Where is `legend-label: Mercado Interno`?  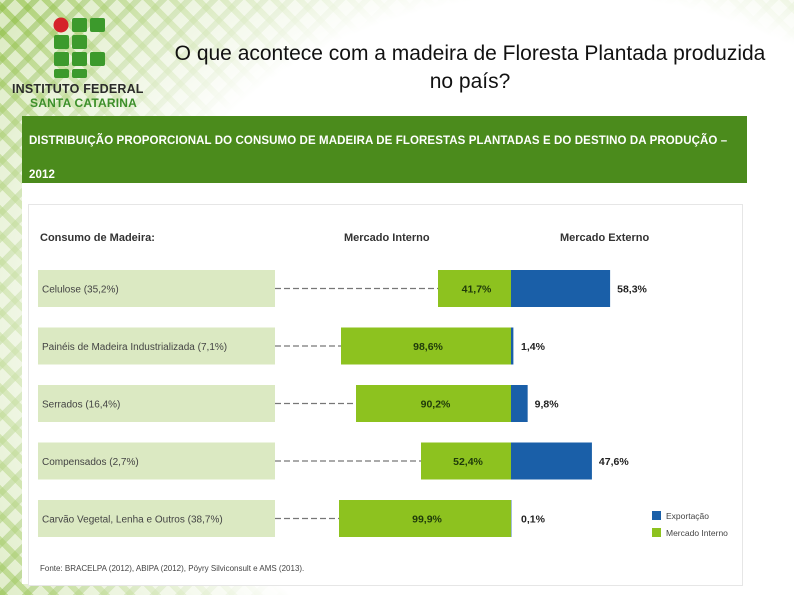 legend-label: Mercado Interno is located at coordinates (697, 533).